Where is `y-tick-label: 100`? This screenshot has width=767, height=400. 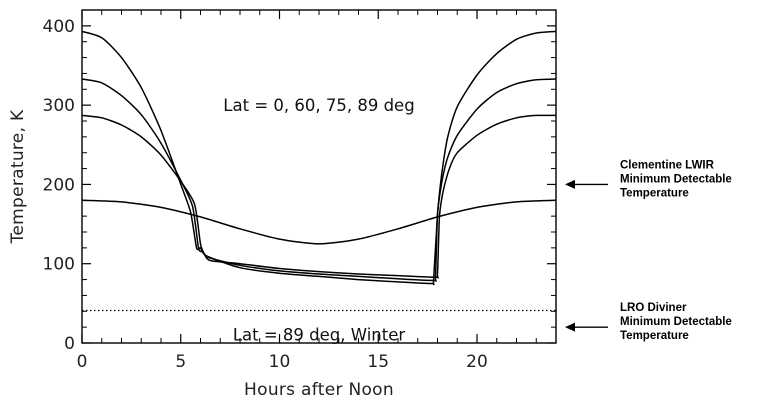 y-tick-label: 100 is located at coordinates (59, 265).